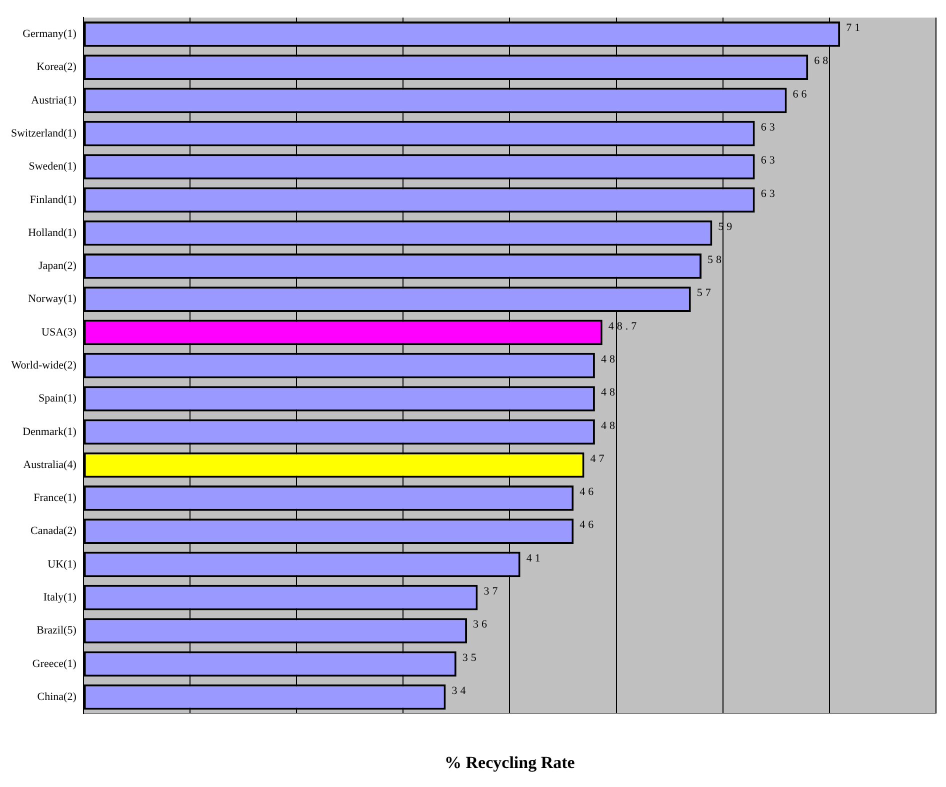 This screenshot has width=946, height=787. Describe the element at coordinates (62, 564) in the screenshot. I see `y-tick-label: UK(1)` at that location.